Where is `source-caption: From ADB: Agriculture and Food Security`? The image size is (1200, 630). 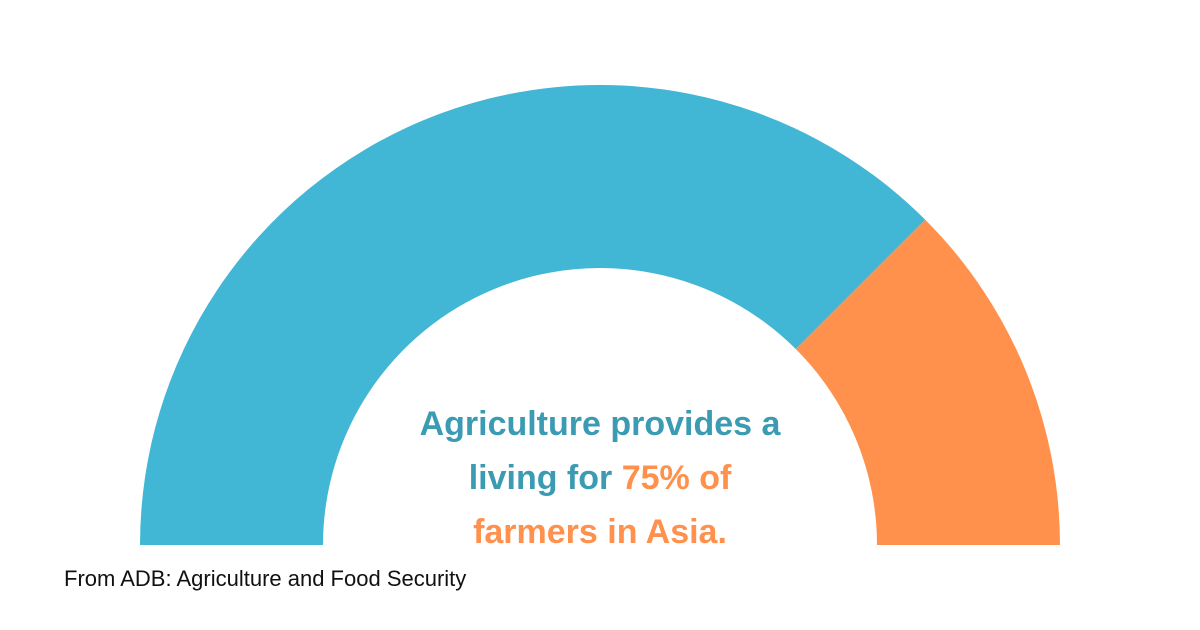 source-caption: From ADB: Agriculture and Food Security is located at coordinates (265, 578).